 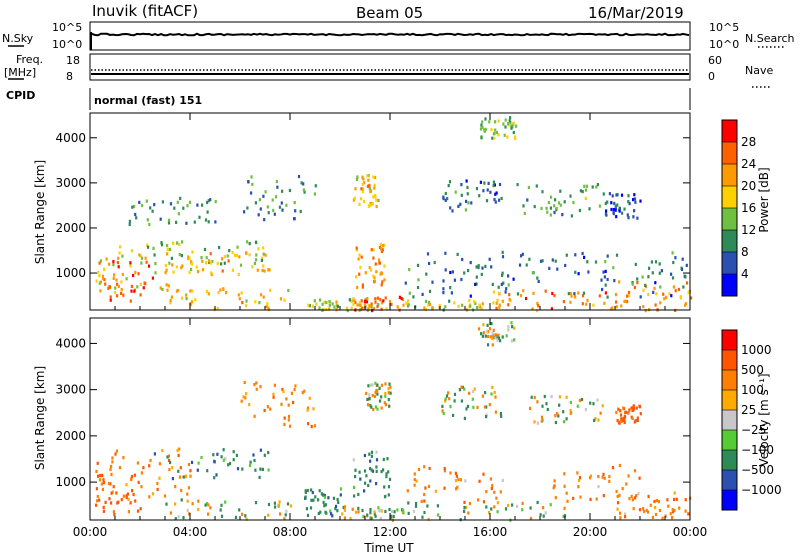 I want to click on time-tick-label: 16:00, so click(x=490, y=532).